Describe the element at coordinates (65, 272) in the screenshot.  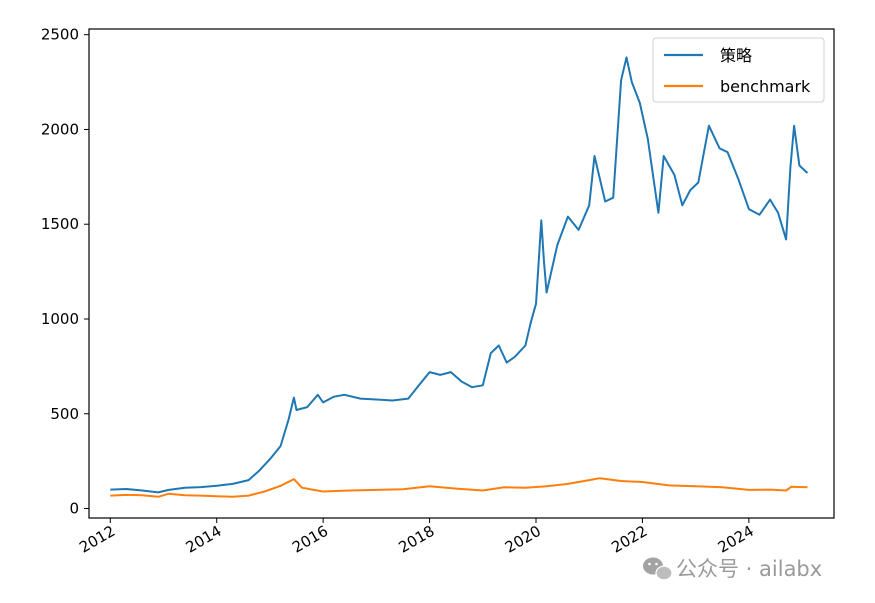
I see `y-axis: 0 500 1000 1500 2000 2500` at that location.